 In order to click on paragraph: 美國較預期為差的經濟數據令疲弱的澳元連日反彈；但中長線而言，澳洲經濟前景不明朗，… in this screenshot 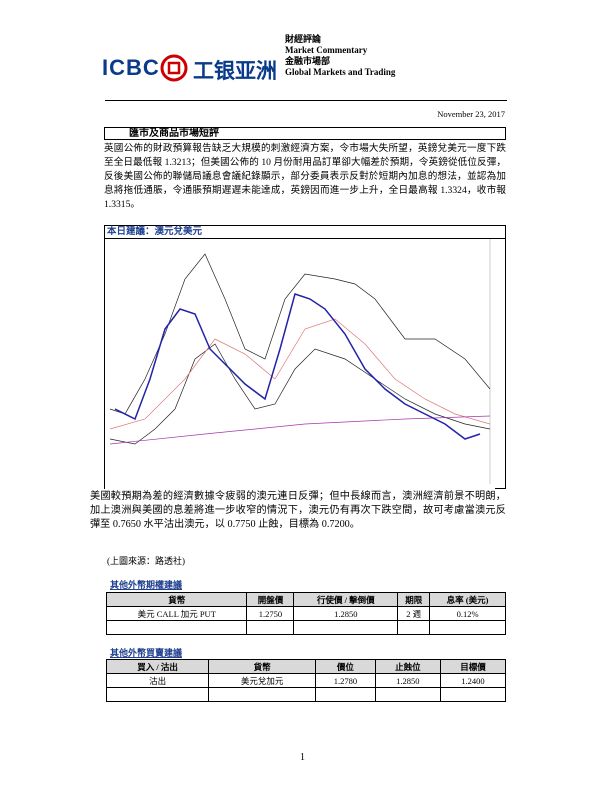, I will do `click(298, 510)`.